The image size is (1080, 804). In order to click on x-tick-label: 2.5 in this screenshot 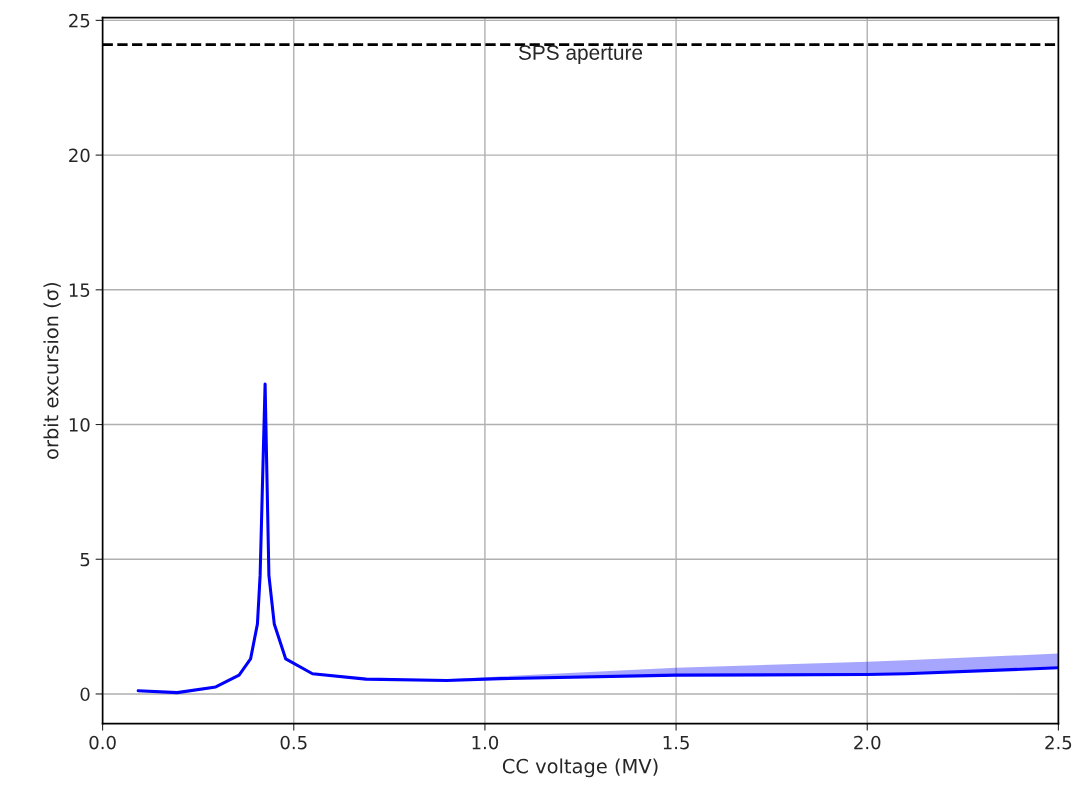, I will do `click(1058, 742)`.